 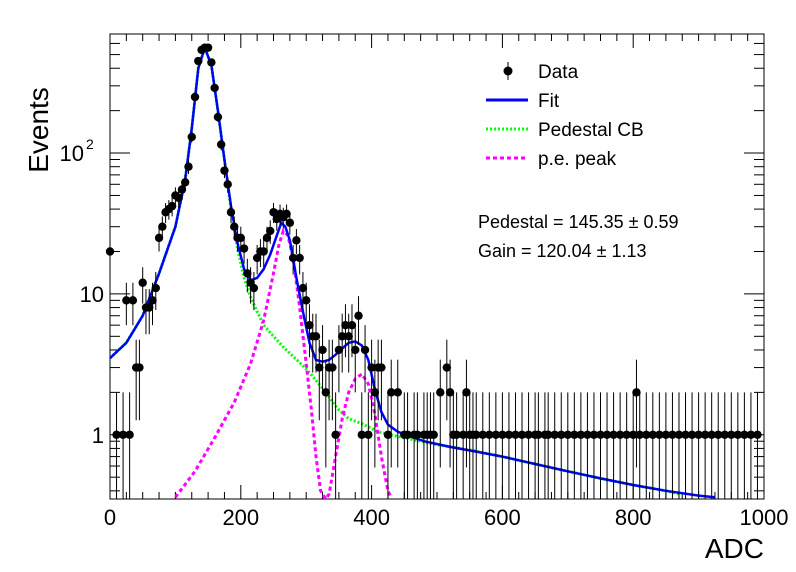 What do you see at coordinates (371, 517) in the screenshot?
I see `x-tick-label: 400` at bounding box center [371, 517].